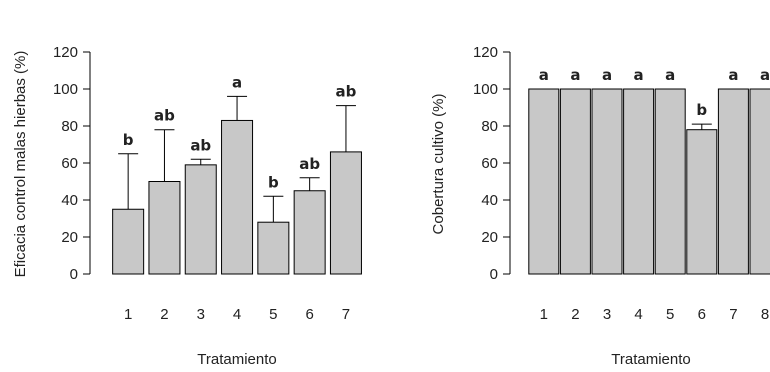 This screenshot has height=372, width=770. Describe the element at coordinates (20, 164) in the screenshot. I see `y-axis-title: Eficacia control malas hierbas (%)` at that location.